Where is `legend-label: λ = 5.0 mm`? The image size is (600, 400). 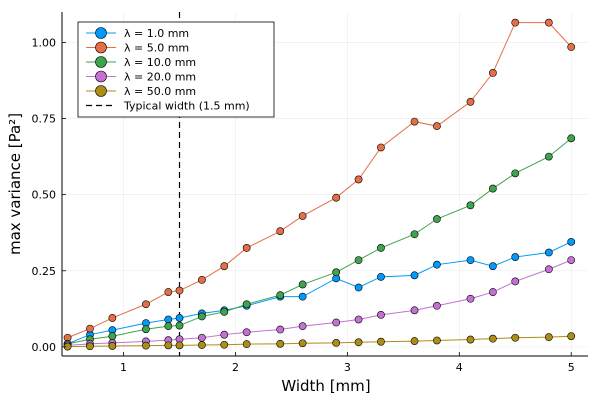 legend-label: λ = 5.0 mm is located at coordinates (156, 48).